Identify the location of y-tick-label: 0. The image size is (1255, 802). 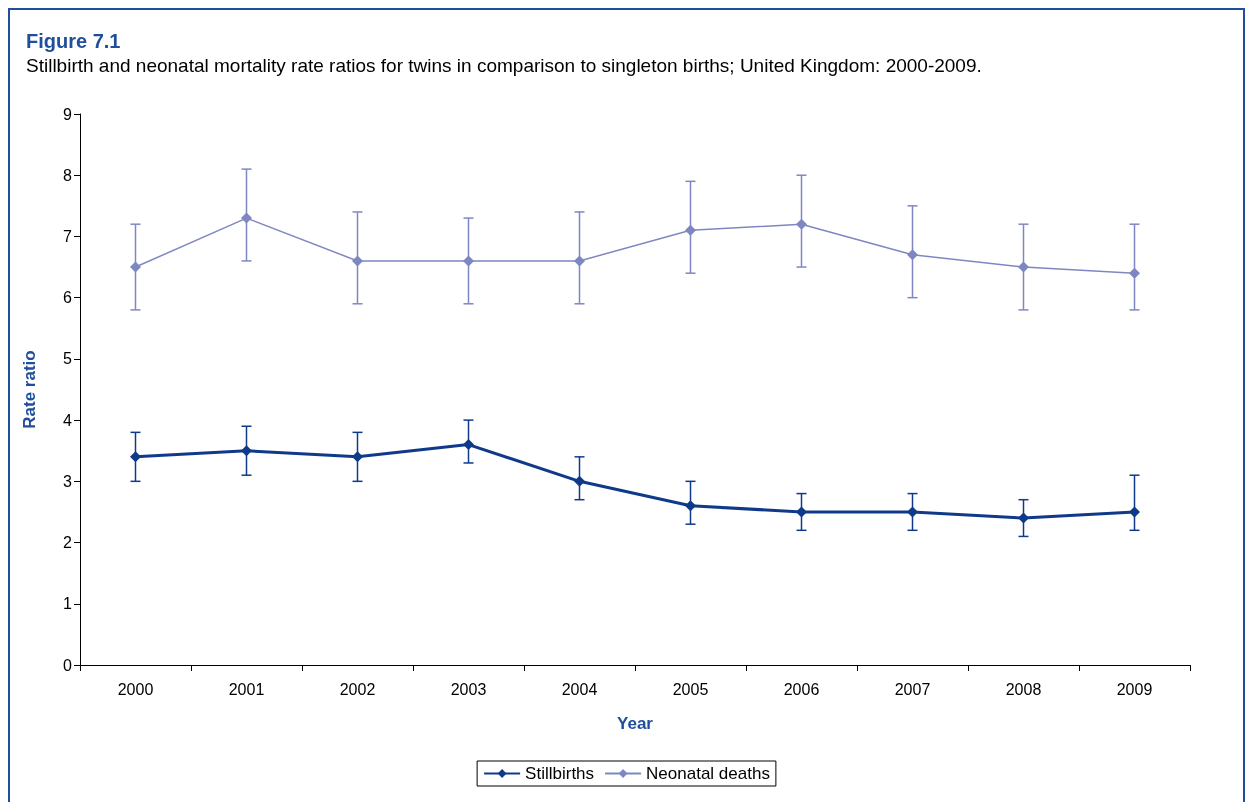
(68, 665).